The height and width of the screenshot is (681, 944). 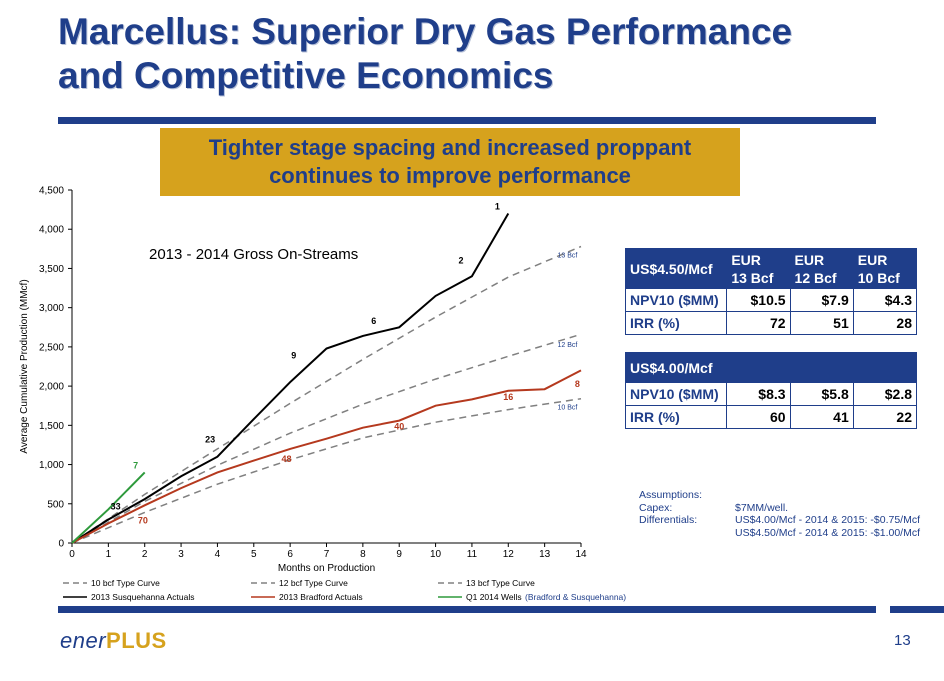 I want to click on y-tick-label: 4,000, so click(x=51, y=230).